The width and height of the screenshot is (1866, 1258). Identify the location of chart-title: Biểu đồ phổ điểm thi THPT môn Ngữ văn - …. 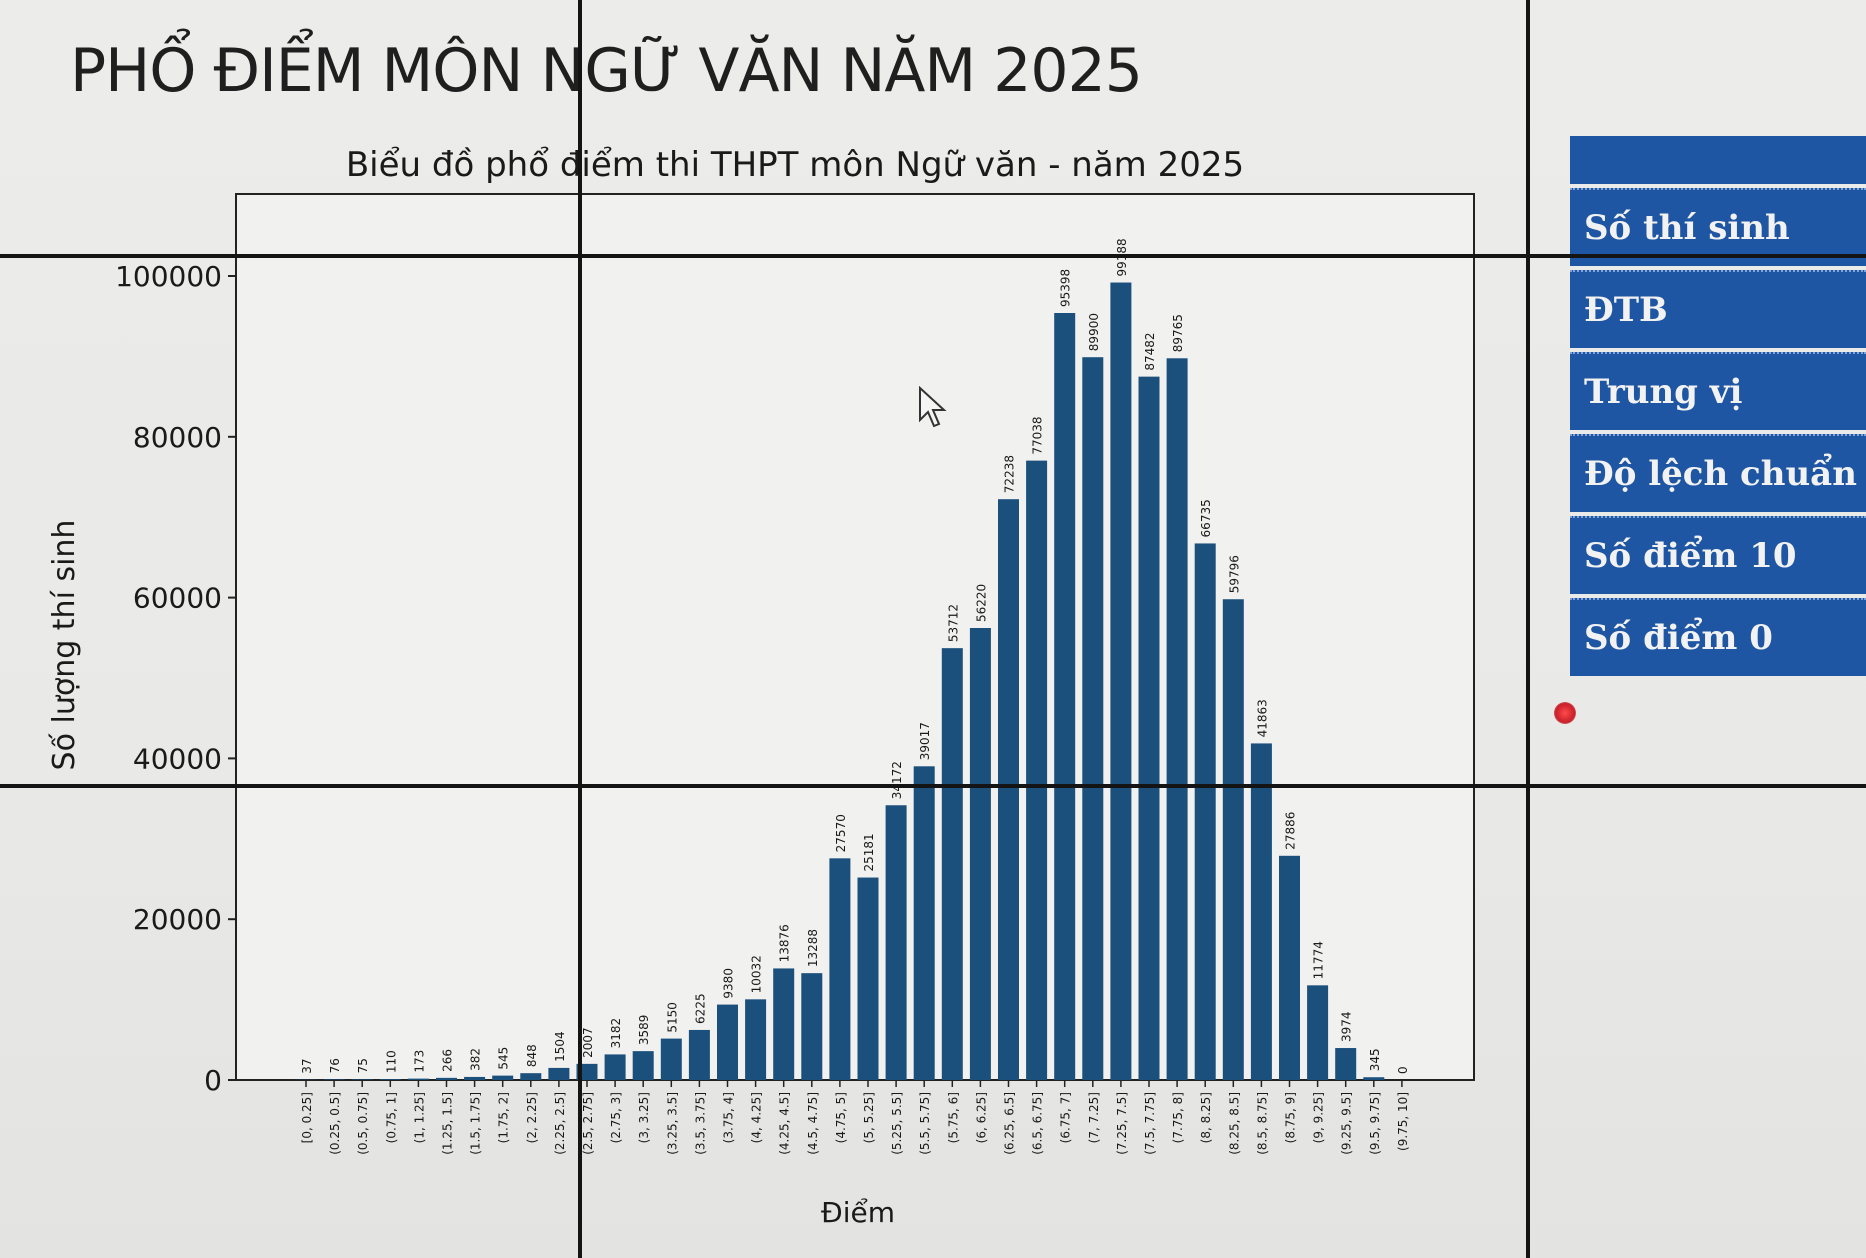
(795, 165).